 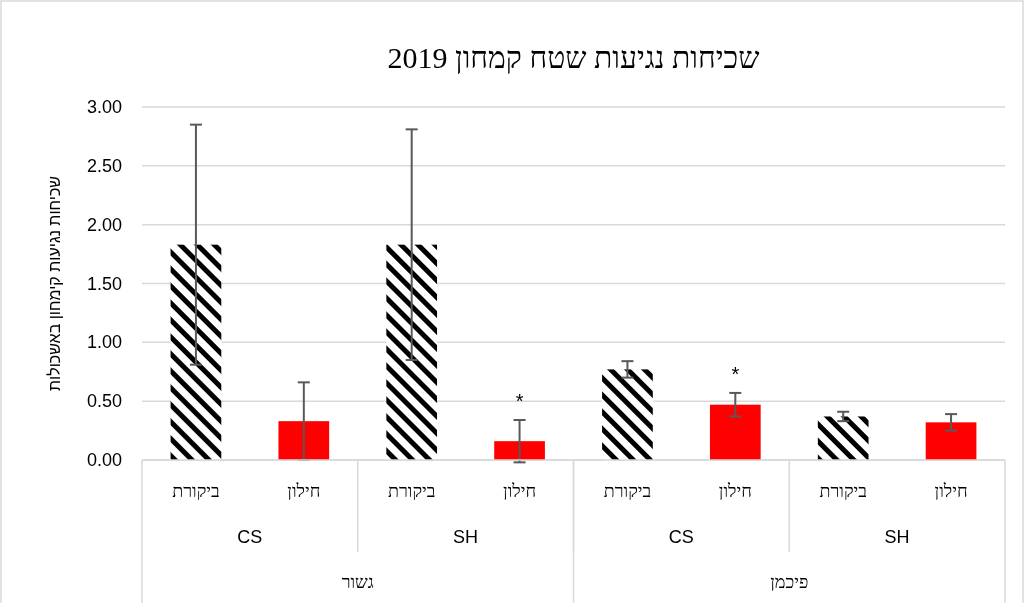 What do you see at coordinates (573, 57) in the screenshot?
I see `chart-title: שכיחות נגיעות שטח קמחון 2019` at bounding box center [573, 57].